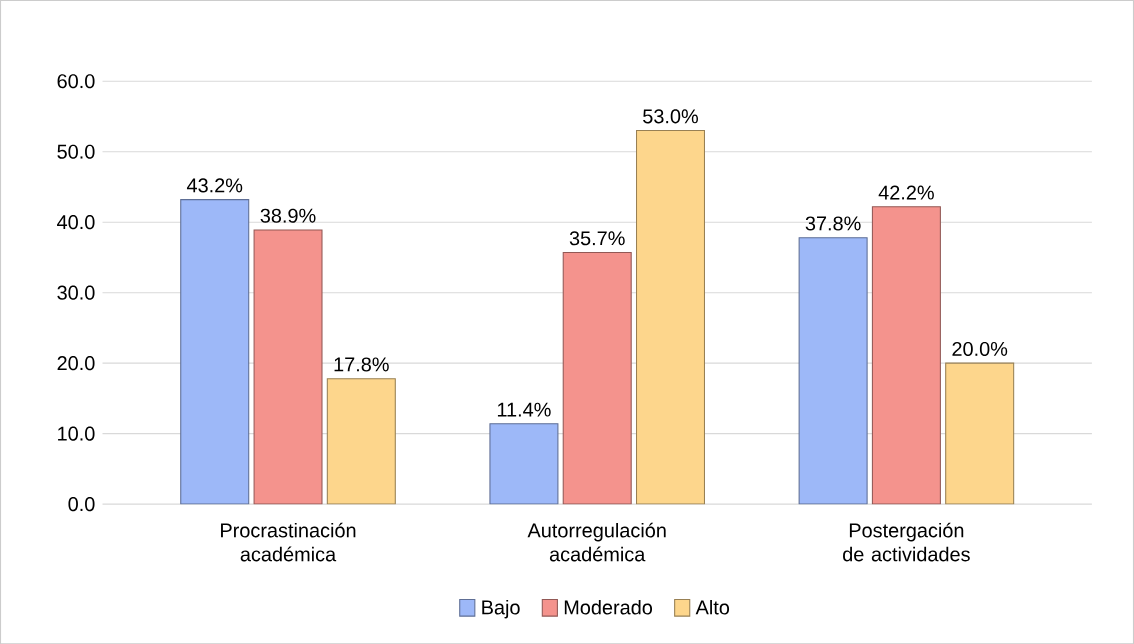 This screenshot has height=644, width=1134. I want to click on y-tick-label: 60.0, so click(76, 81).